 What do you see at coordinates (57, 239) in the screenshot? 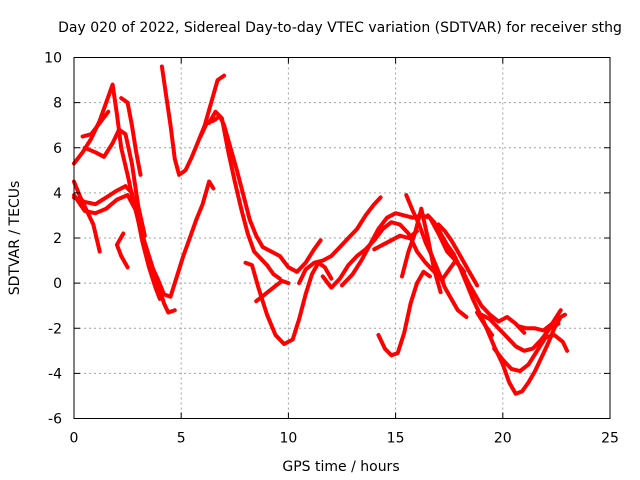
I see `y-tick-label: 2` at bounding box center [57, 239].